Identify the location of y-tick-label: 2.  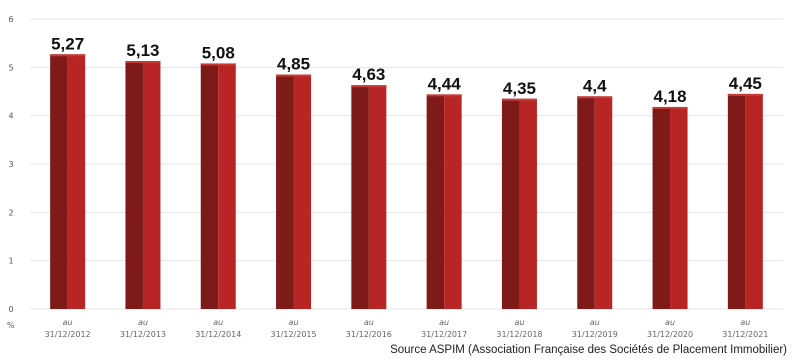
(10, 212).